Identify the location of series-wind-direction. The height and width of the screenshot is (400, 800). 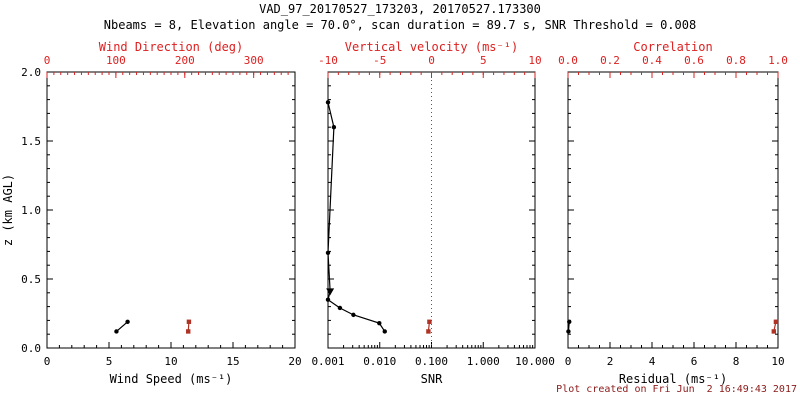
(189, 326).